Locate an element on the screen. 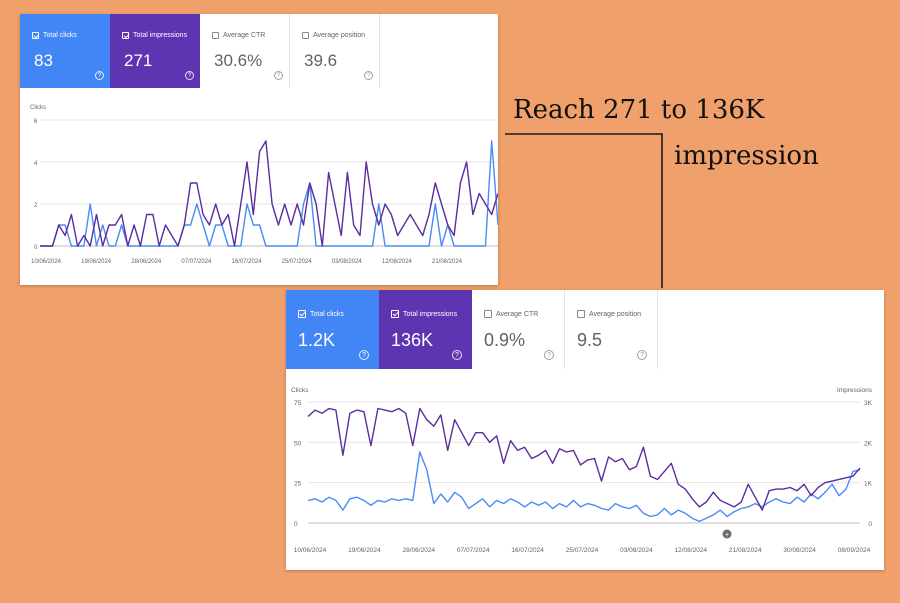 The image size is (900, 603). x-tick-label: 08/09/2024 is located at coordinates (854, 550).